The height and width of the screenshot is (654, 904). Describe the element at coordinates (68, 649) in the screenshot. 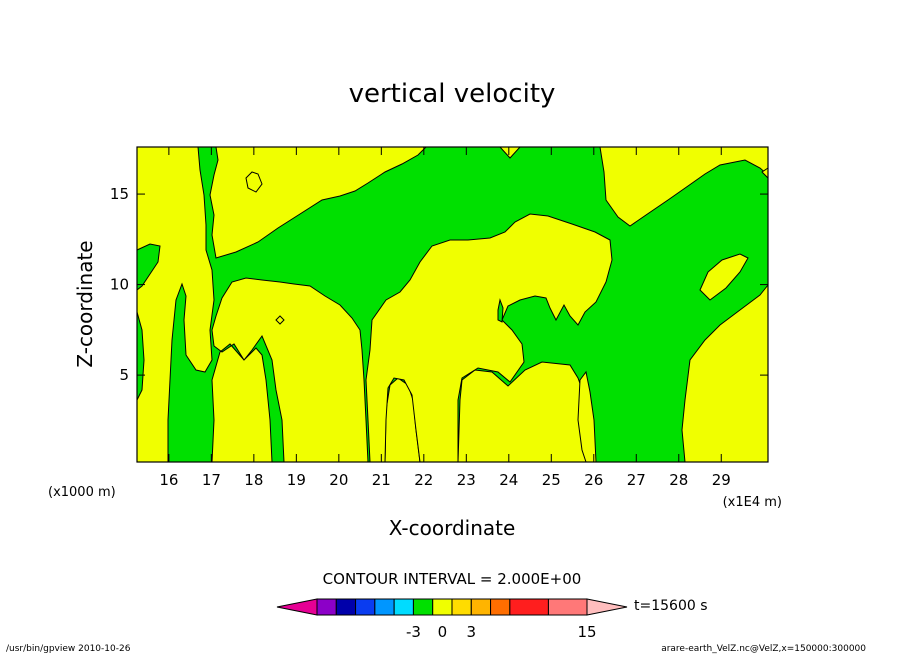

I see `footer-left: /usr/bin/gpview 2010-10-26` at that location.